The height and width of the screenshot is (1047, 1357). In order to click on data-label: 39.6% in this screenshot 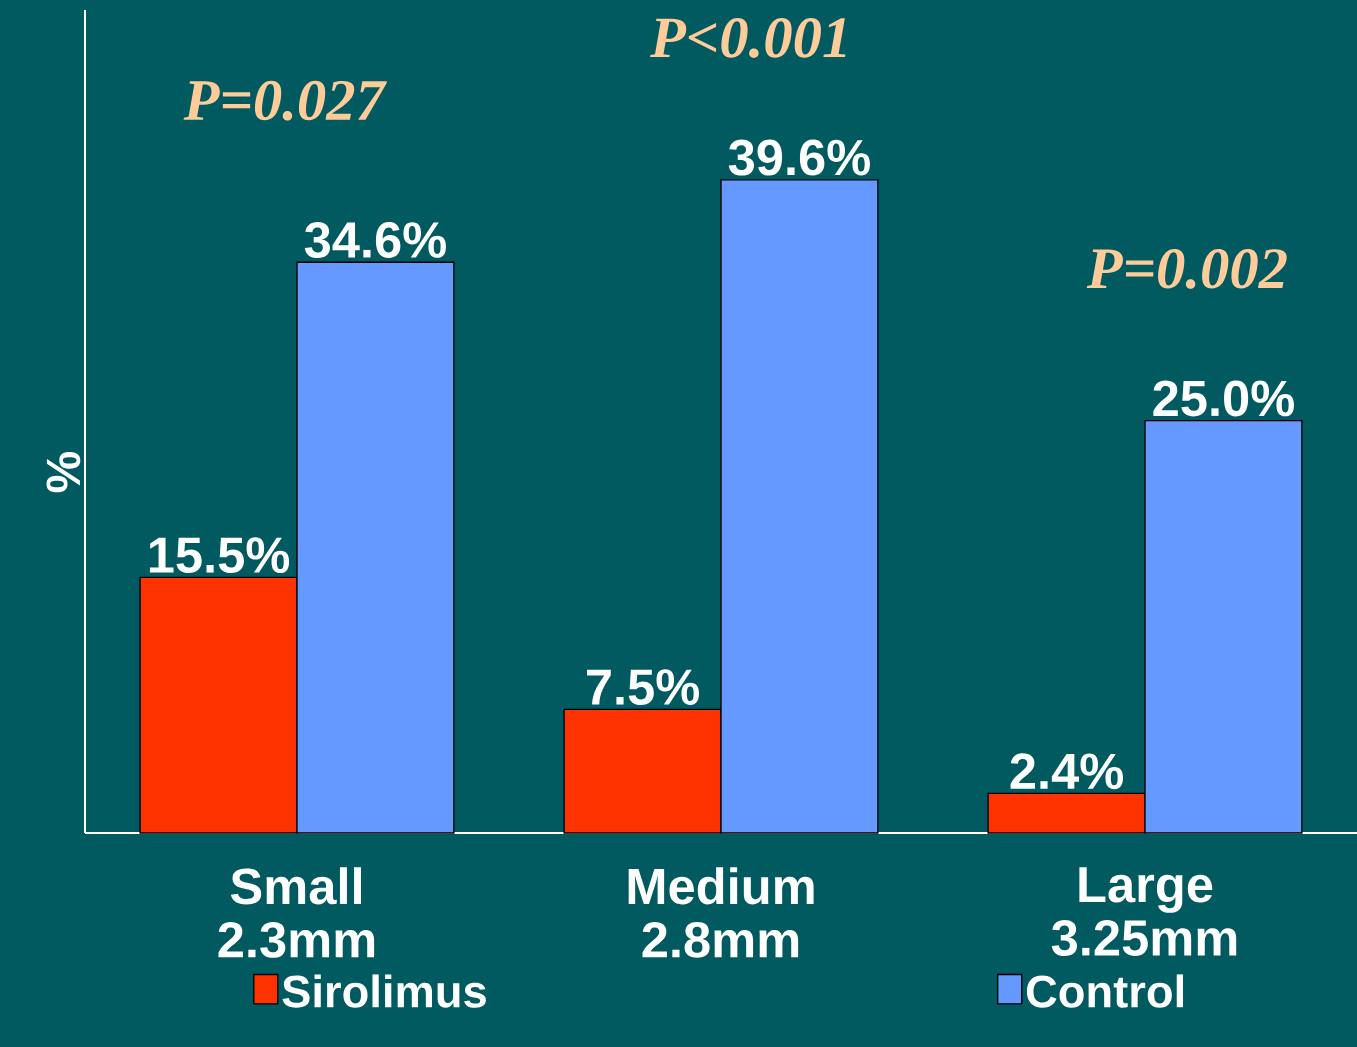, I will do `click(799, 157)`.